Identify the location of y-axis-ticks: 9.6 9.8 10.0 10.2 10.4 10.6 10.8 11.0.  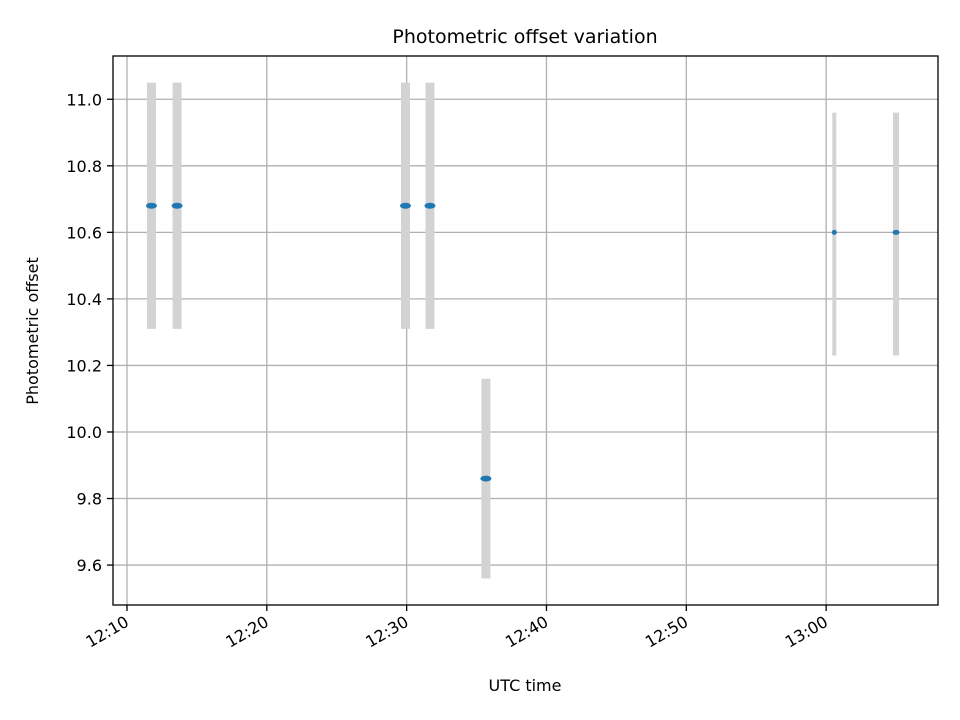
(89, 332).